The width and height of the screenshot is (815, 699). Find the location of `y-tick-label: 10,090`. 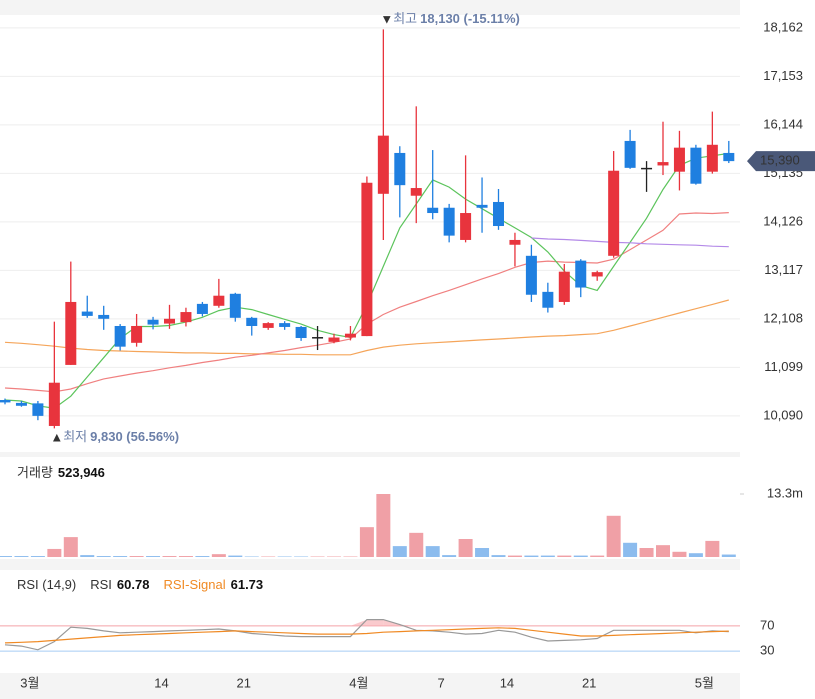

y-tick-label: 10,090 is located at coordinates (783, 414).